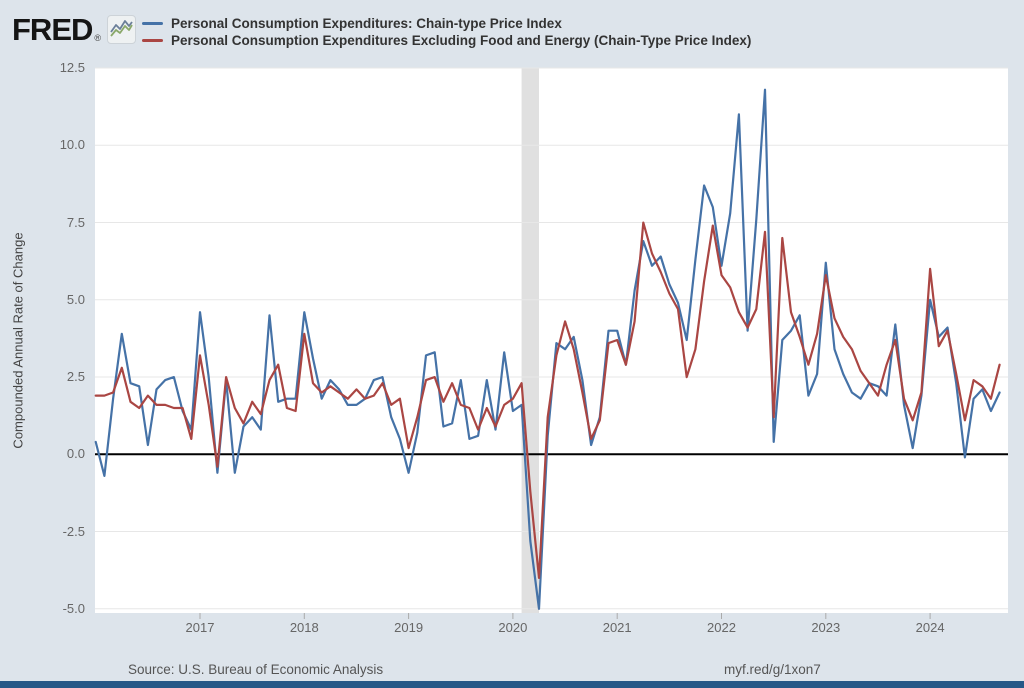 The height and width of the screenshot is (688, 1024). Describe the element at coordinates (826, 627) in the screenshot. I see `x-tick-label: 2023` at that location.